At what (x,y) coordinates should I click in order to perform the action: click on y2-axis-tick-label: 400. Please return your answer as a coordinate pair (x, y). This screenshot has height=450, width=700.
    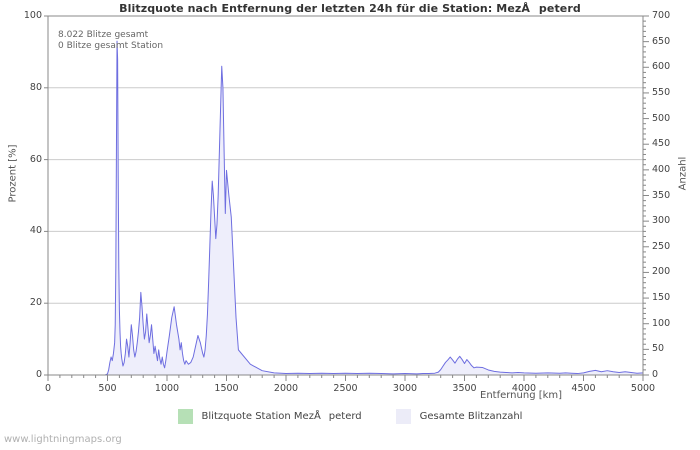
    Looking at the image, I should click on (661, 169).